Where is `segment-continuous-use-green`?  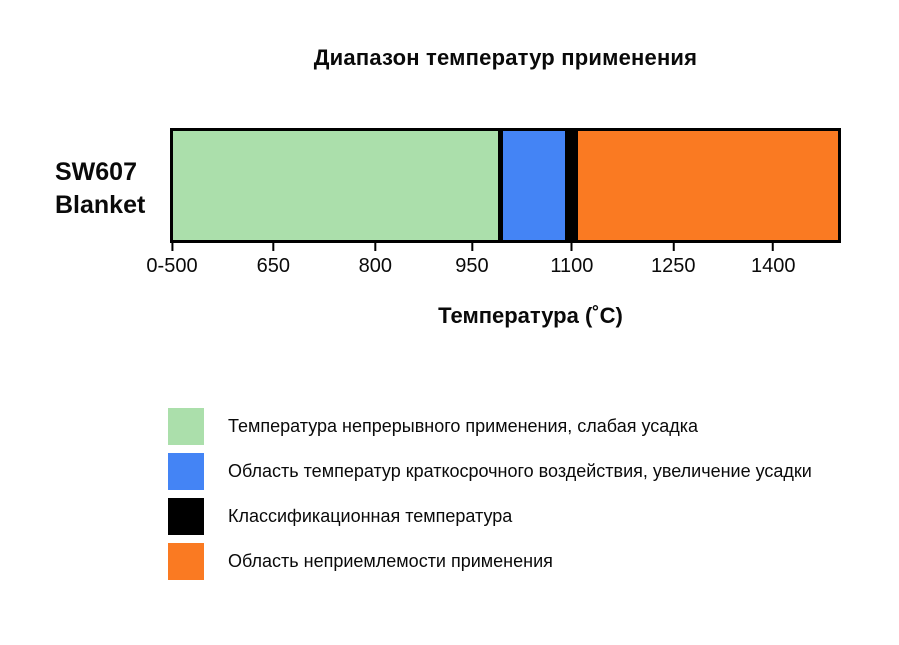 segment-continuous-use-green is located at coordinates (336, 185).